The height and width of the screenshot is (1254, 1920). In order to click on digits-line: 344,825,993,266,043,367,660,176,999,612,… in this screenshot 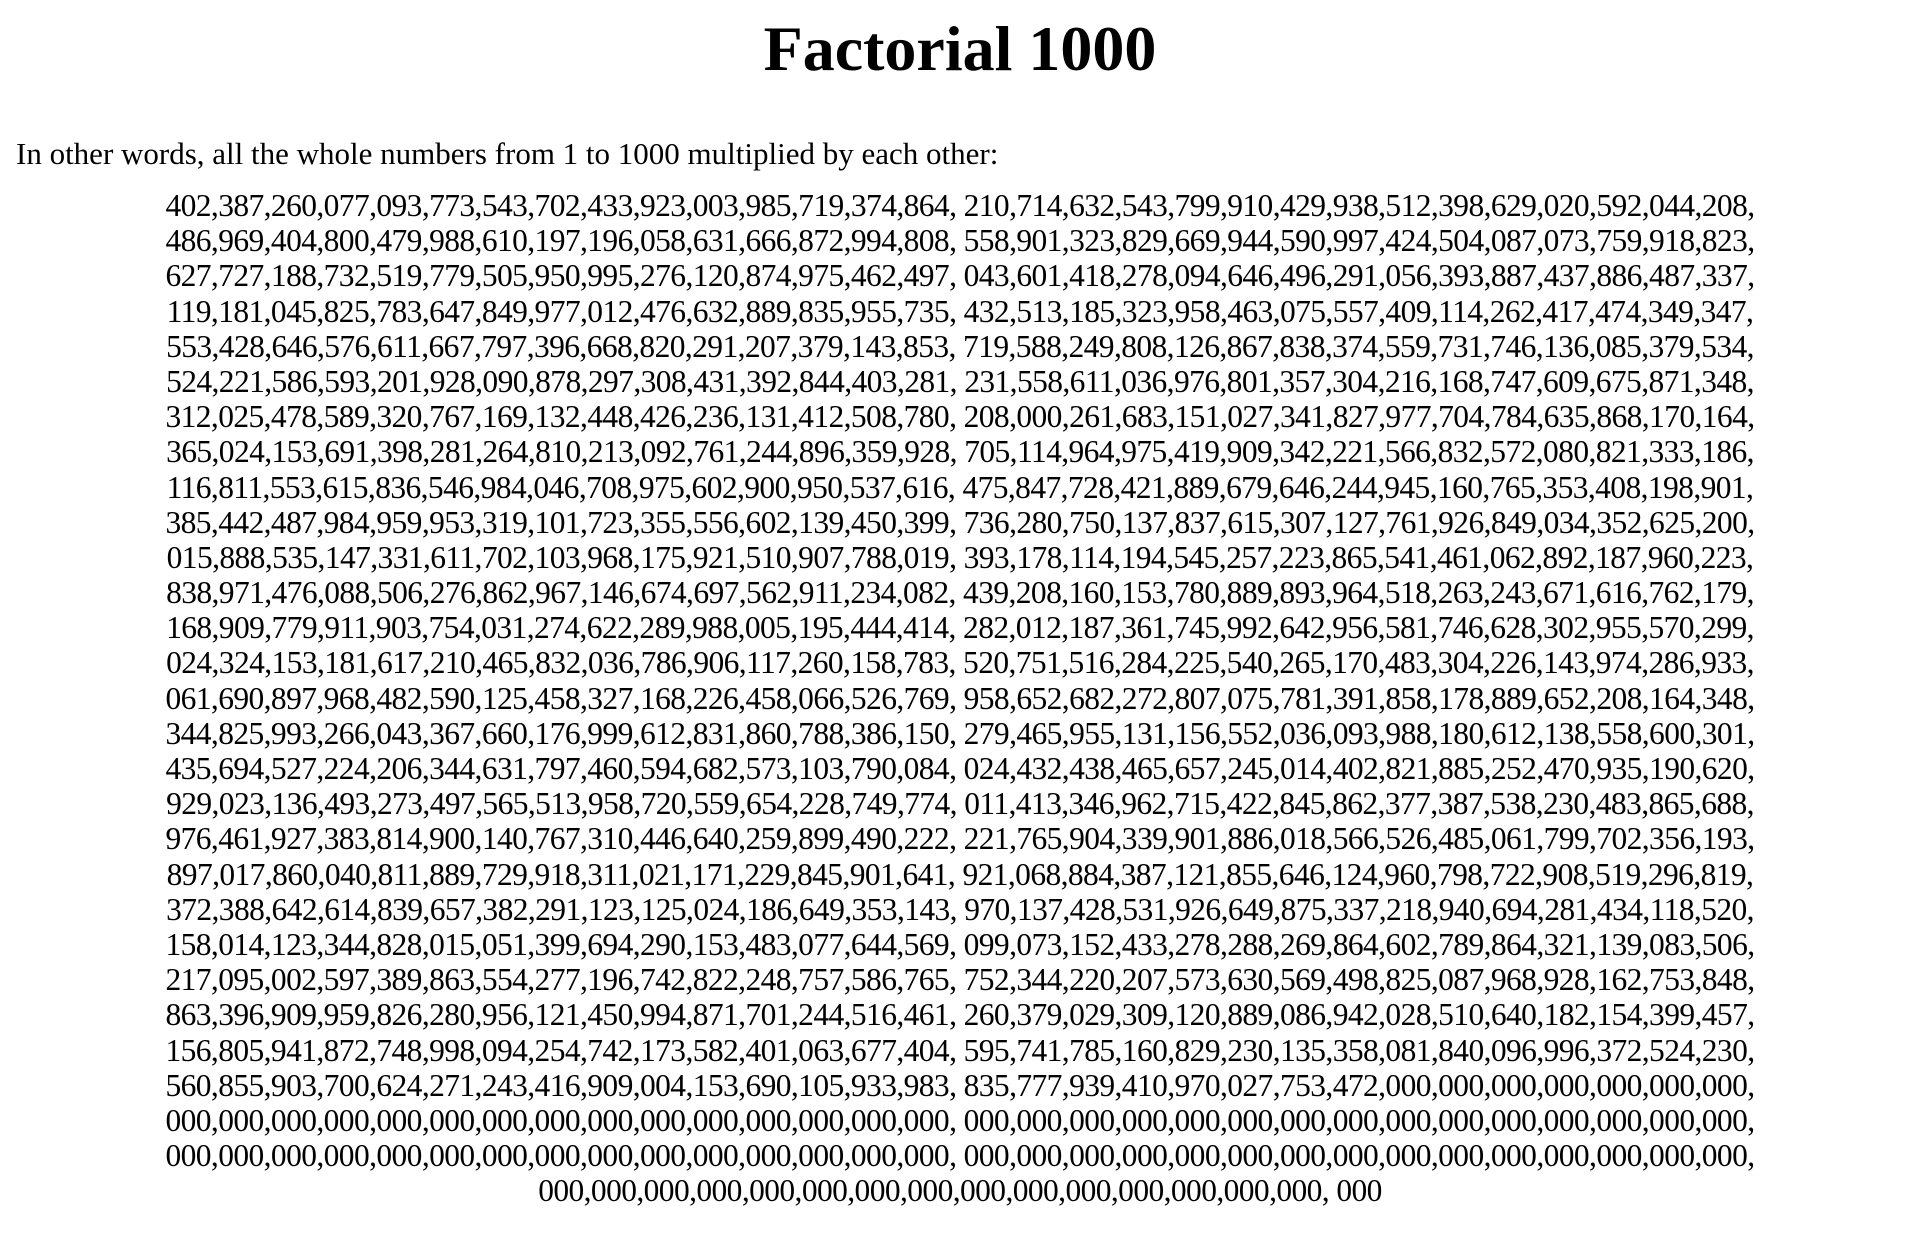, I will do `click(960, 733)`.